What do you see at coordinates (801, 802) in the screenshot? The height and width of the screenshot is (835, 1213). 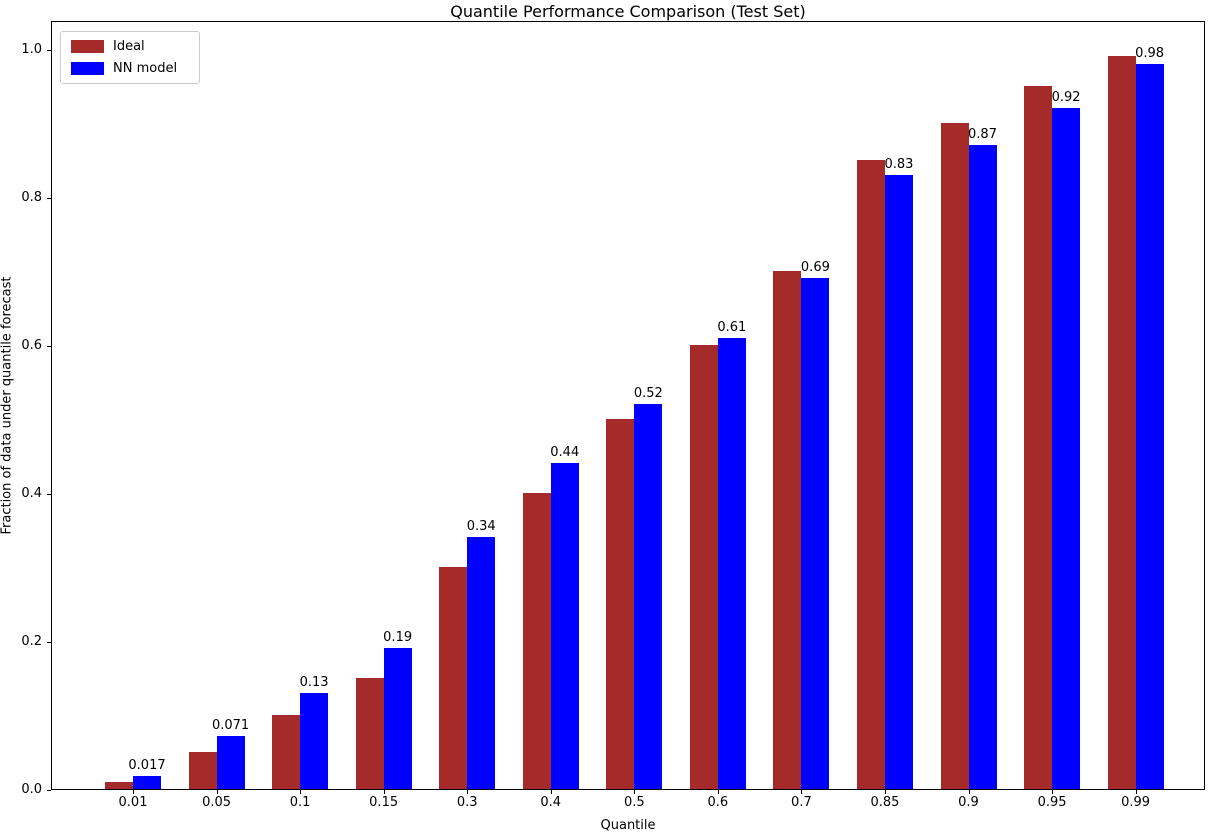 I see `x-tick-label: 0.7` at bounding box center [801, 802].